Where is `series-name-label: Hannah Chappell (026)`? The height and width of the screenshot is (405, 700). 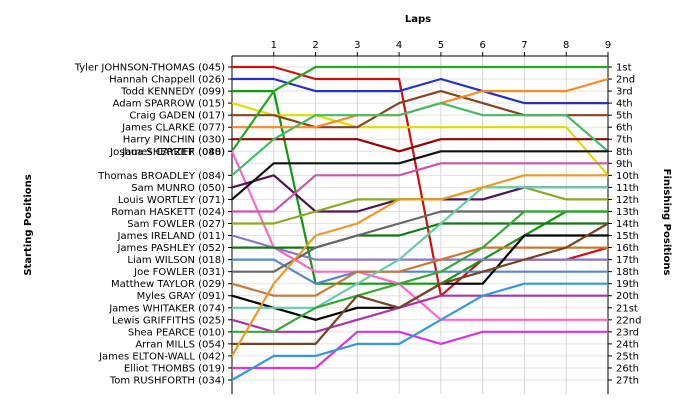
series-name-label: Hannah Chappell (026) is located at coordinates (167, 80).